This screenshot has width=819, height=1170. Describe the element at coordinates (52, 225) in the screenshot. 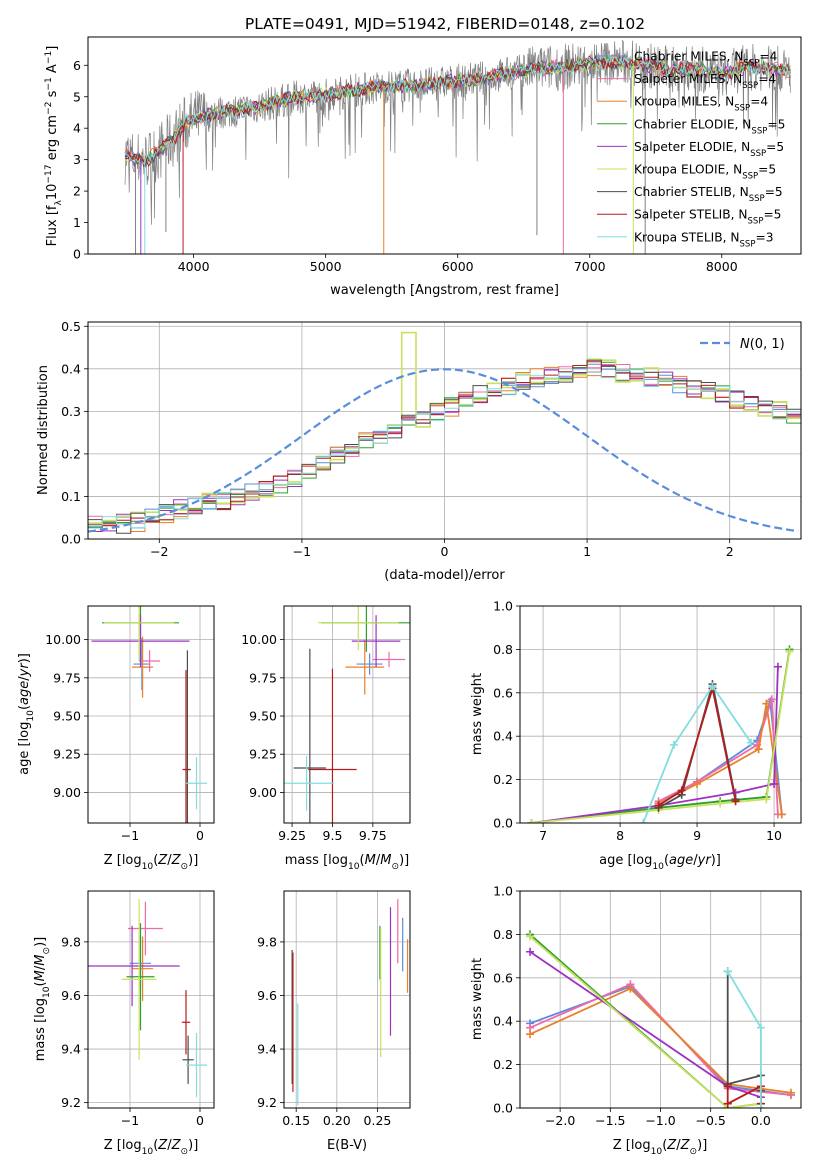

I see `label-part: Flux [f` at that location.